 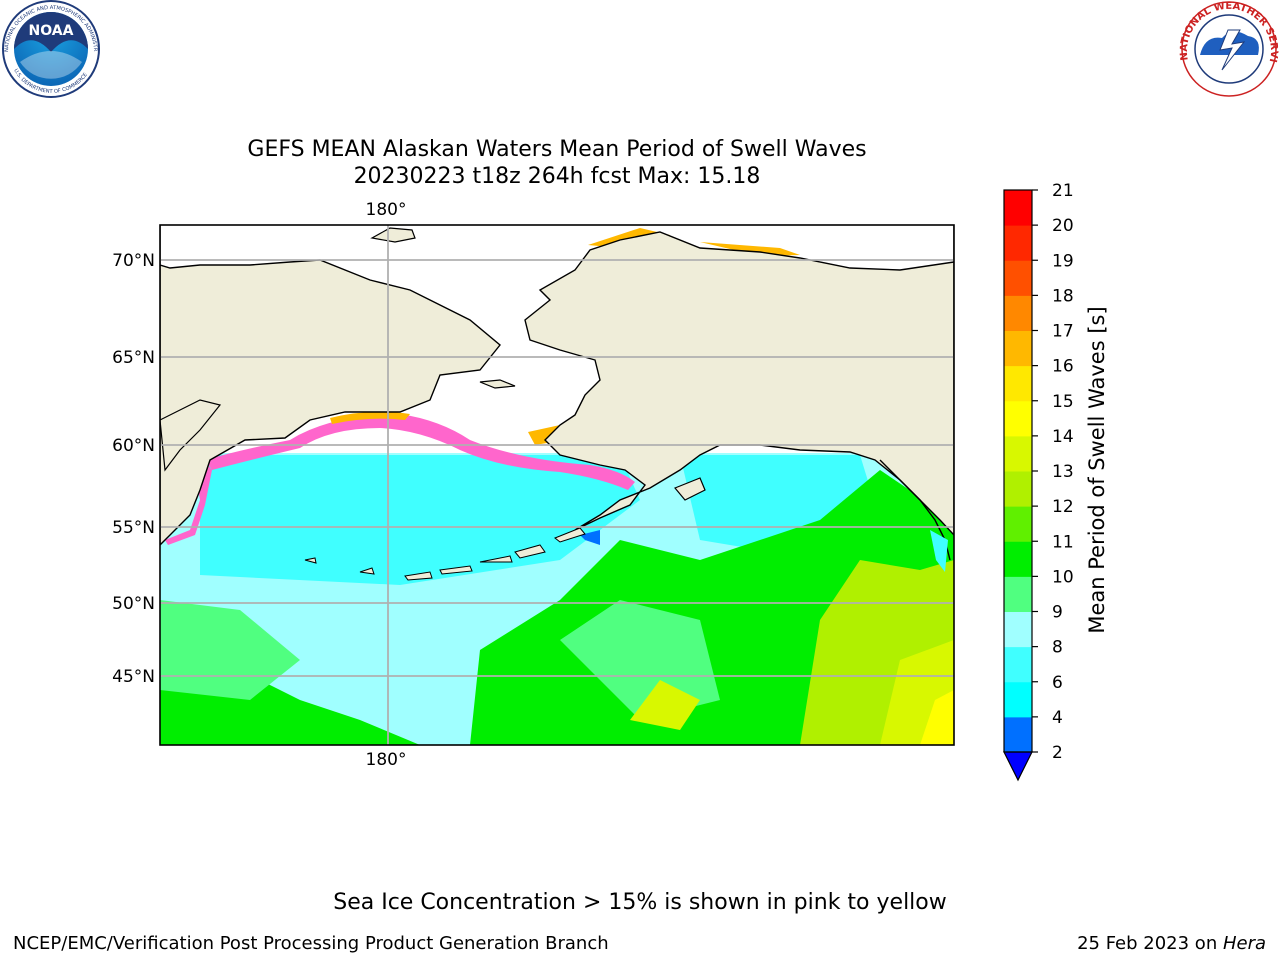 I want to click on nws-ring-text: NATIONAL WEATHER SERVICE, so click(x=639, y=31).